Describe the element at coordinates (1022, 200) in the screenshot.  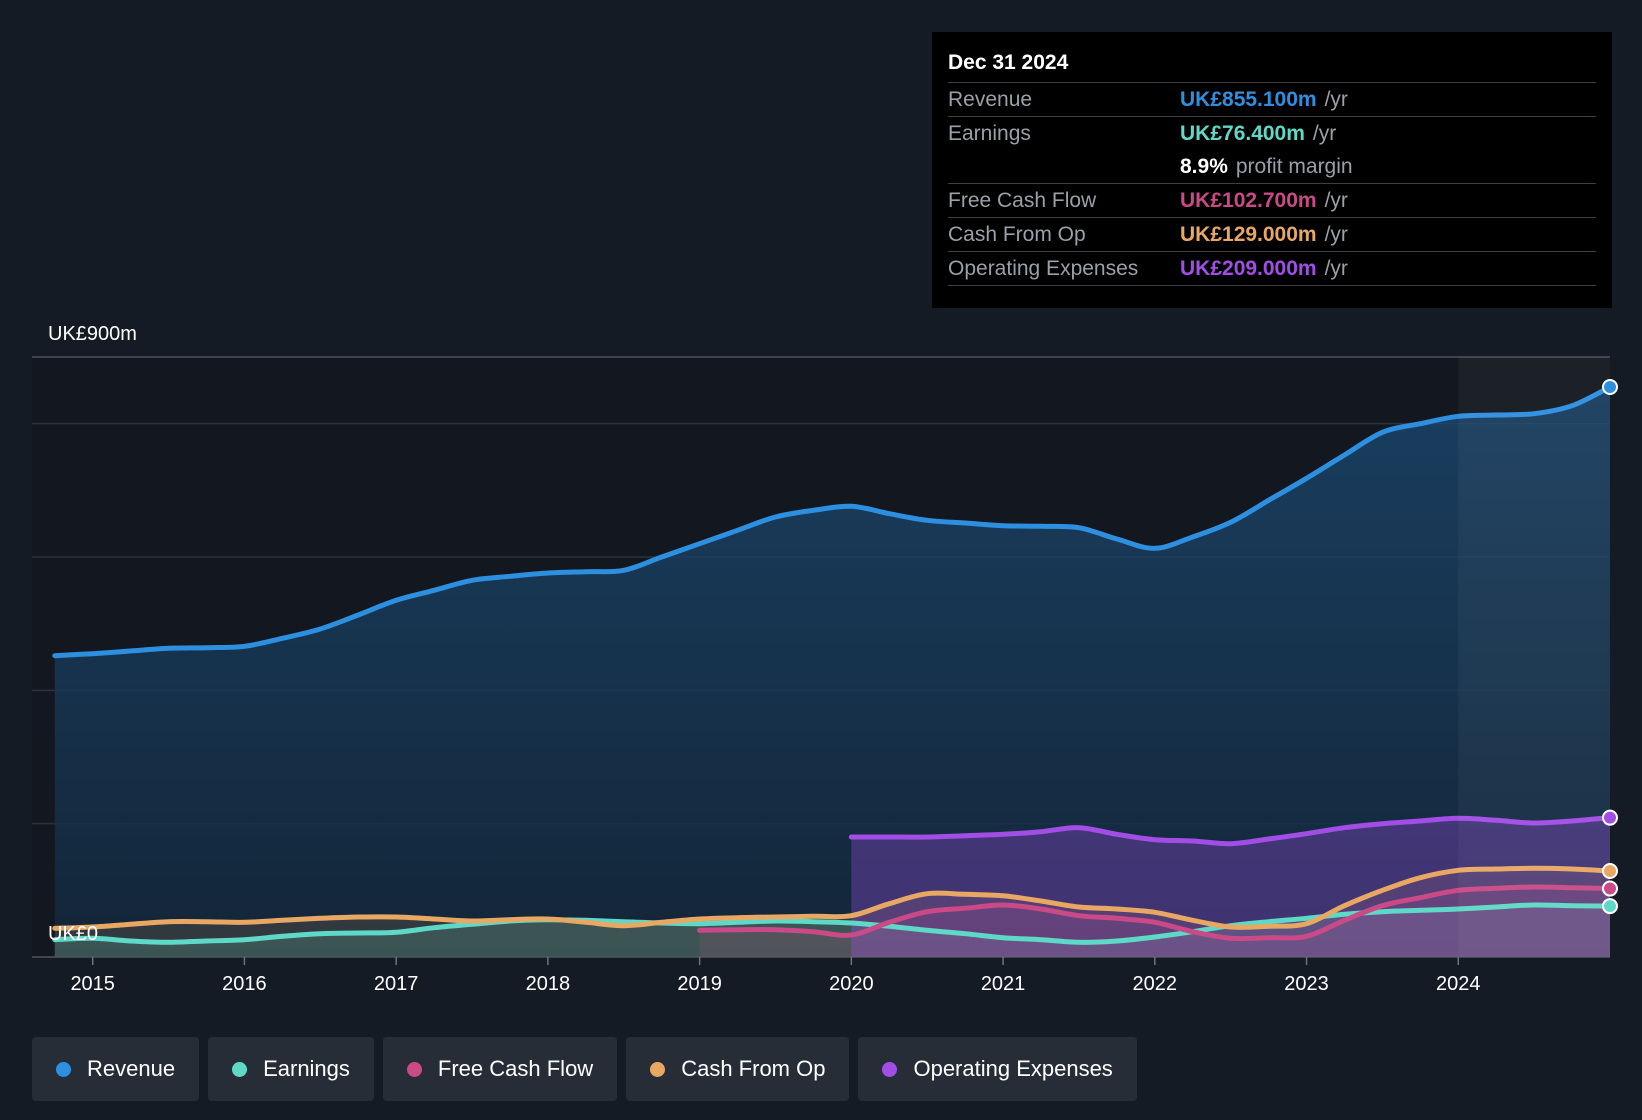
I see `tooltip-label: Free Cash Flow` at that location.